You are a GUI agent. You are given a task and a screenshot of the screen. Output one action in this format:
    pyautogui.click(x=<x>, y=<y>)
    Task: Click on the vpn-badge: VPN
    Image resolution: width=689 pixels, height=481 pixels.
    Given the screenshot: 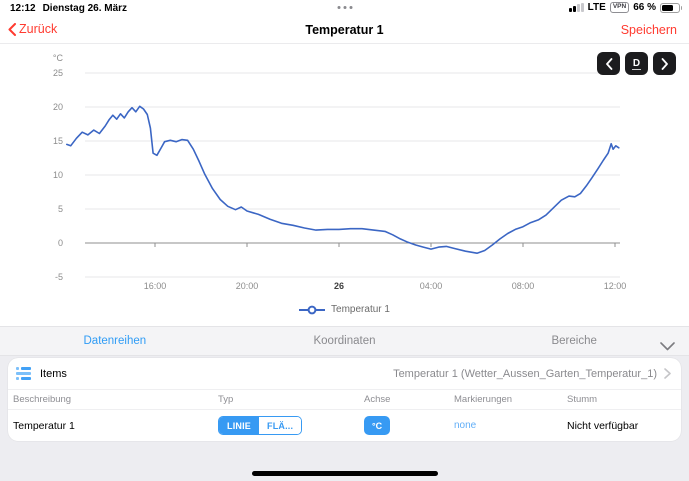 What is the action you would take?
    pyautogui.click(x=619, y=7)
    